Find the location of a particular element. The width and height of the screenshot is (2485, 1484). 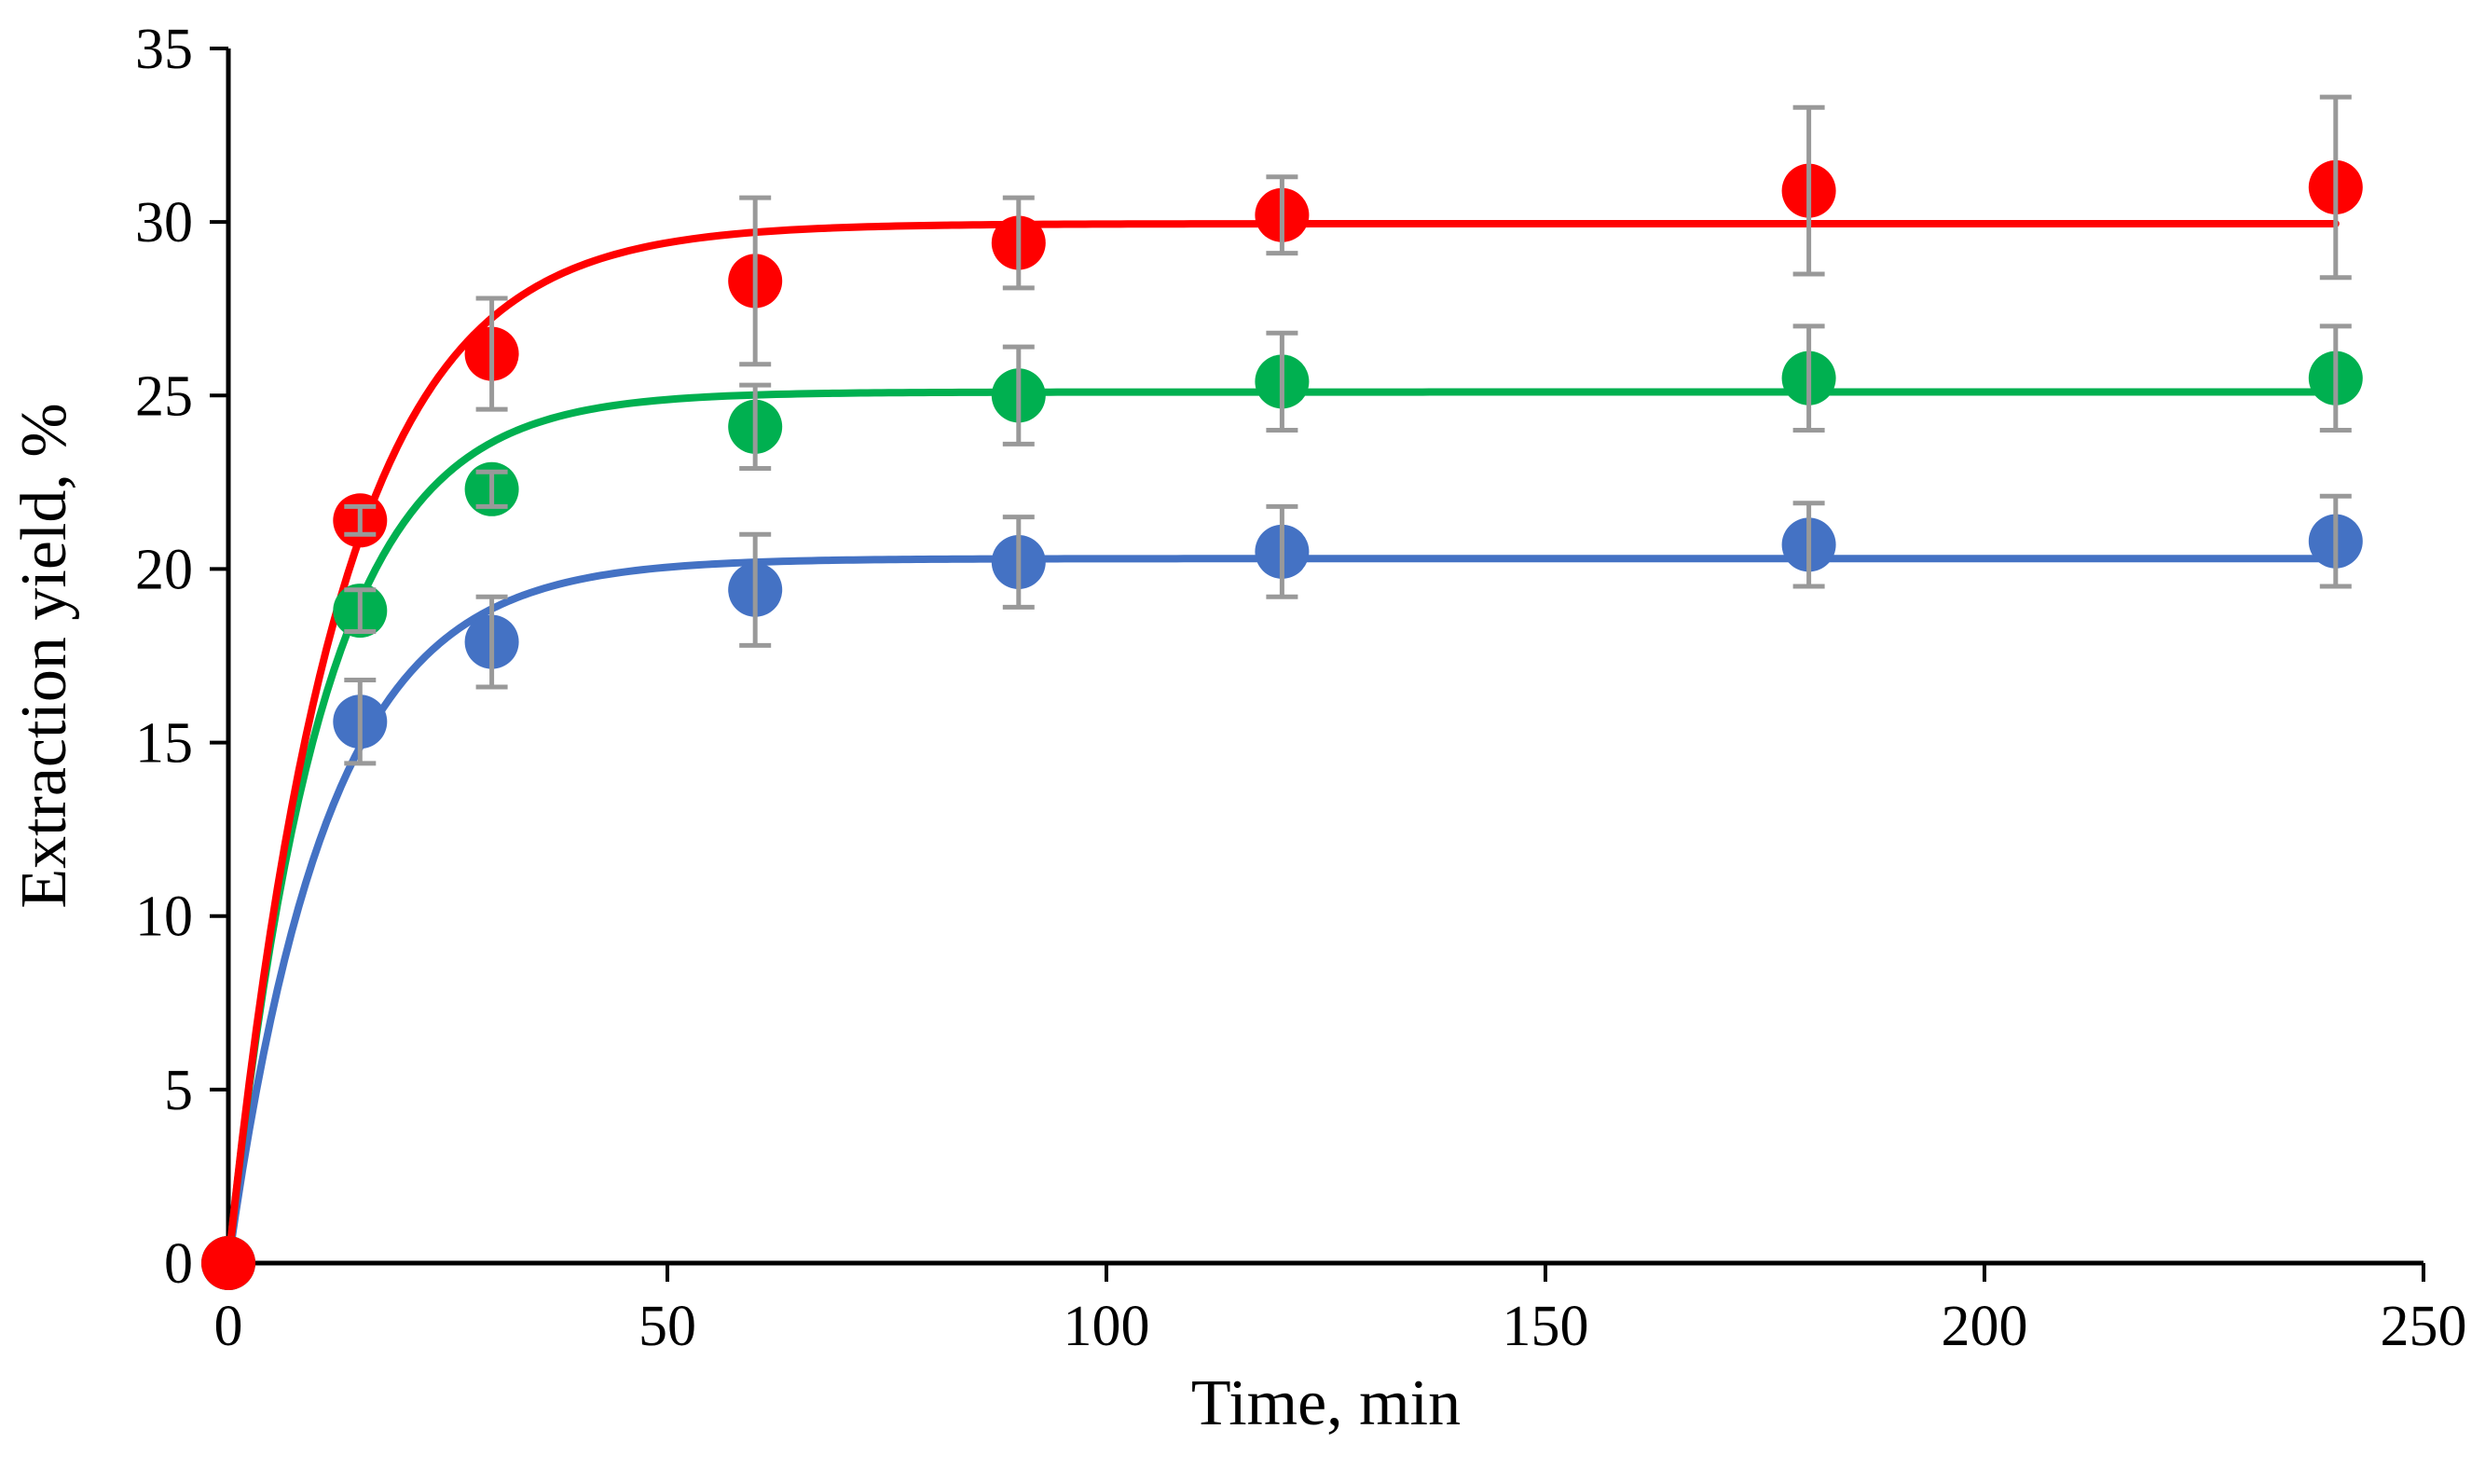

y-tick-label: 10 is located at coordinates (164, 917).